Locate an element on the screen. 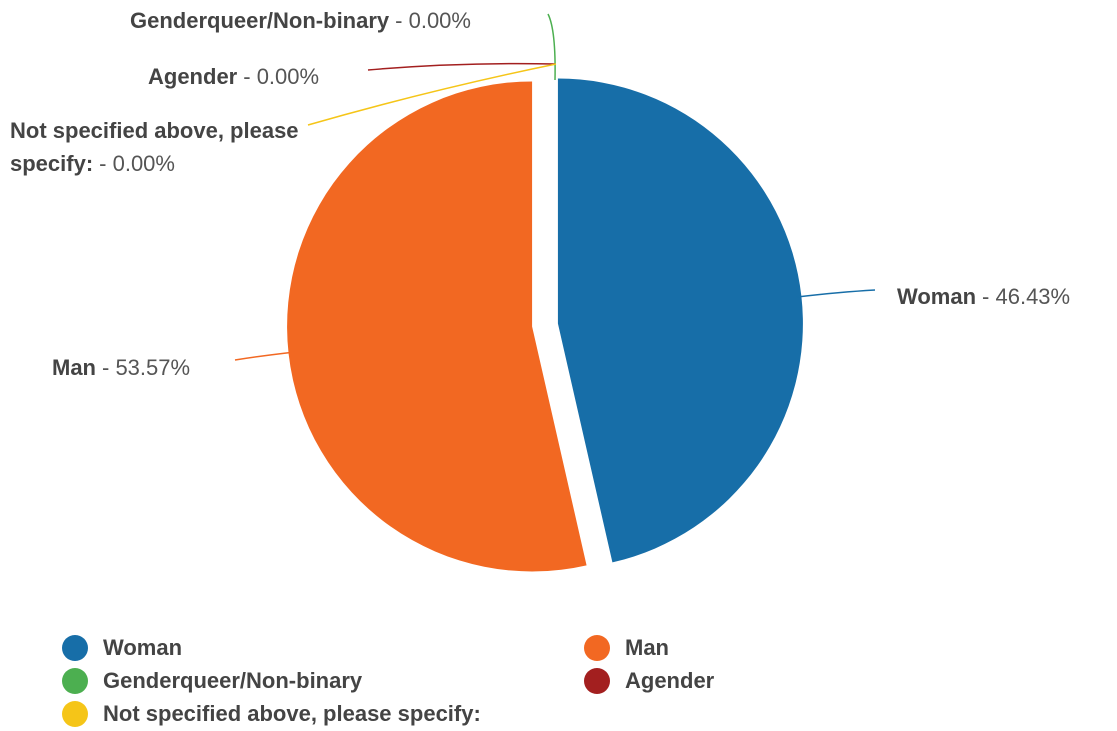 The height and width of the screenshot is (731, 1117). slice-label-name: Not specified above, please specify: is located at coordinates (154, 147).